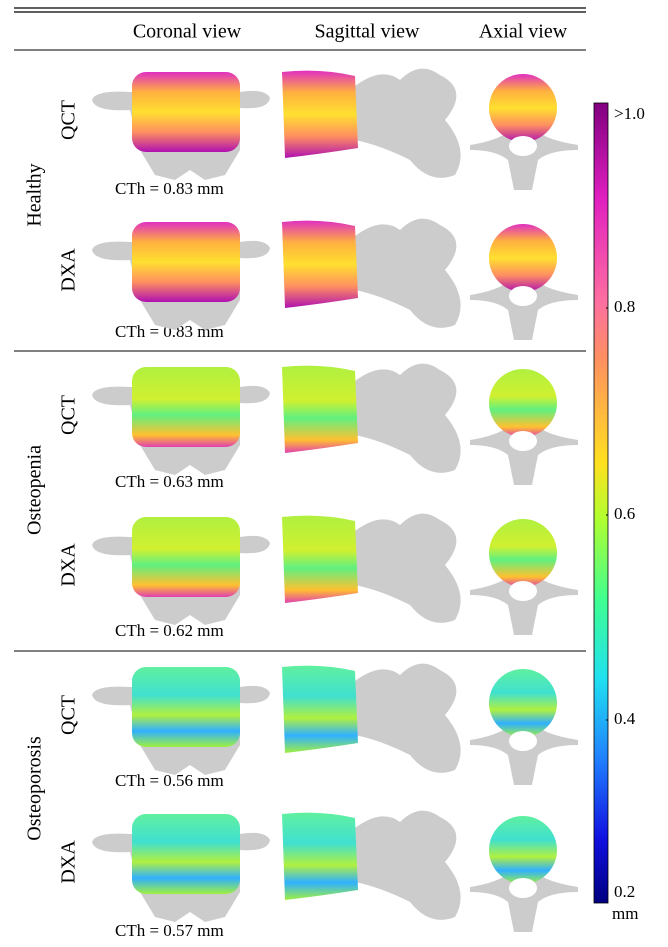 The height and width of the screenshot is (947, 668). Describe the element at coordinates (624, 891) in the screenshot. I see `colorbar-label: 0.2` at that location.